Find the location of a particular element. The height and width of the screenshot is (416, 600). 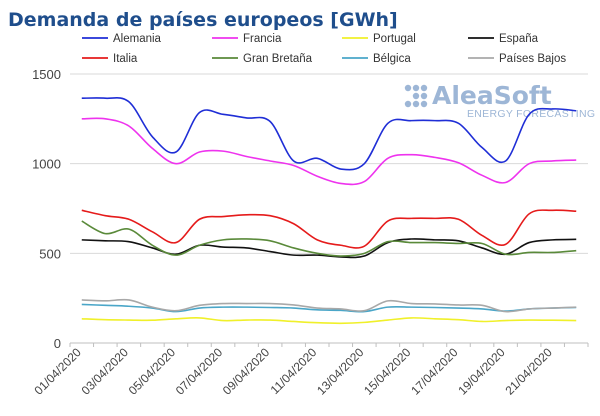

watermark: AleaSoft ENERGY FORECASTING is located at coordinates (499, 100).